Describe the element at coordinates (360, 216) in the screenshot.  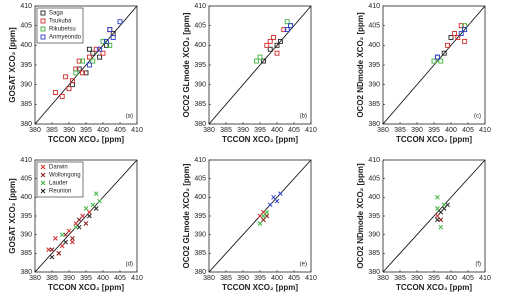
I see `y-axis-label: OCO2 NDmode XCO₂ [ppm]` at that location.